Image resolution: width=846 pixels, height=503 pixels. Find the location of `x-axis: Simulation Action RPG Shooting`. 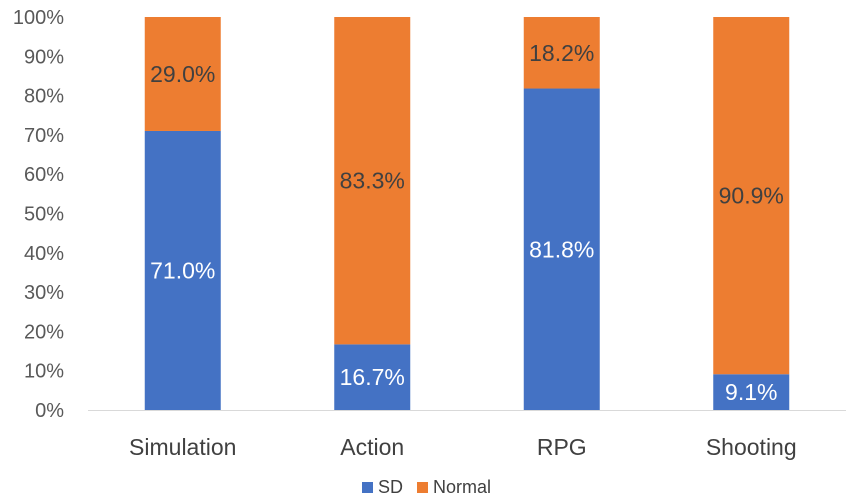

x-axis: Simulation Action RPG Shooting is located at coordinates (467, 435).